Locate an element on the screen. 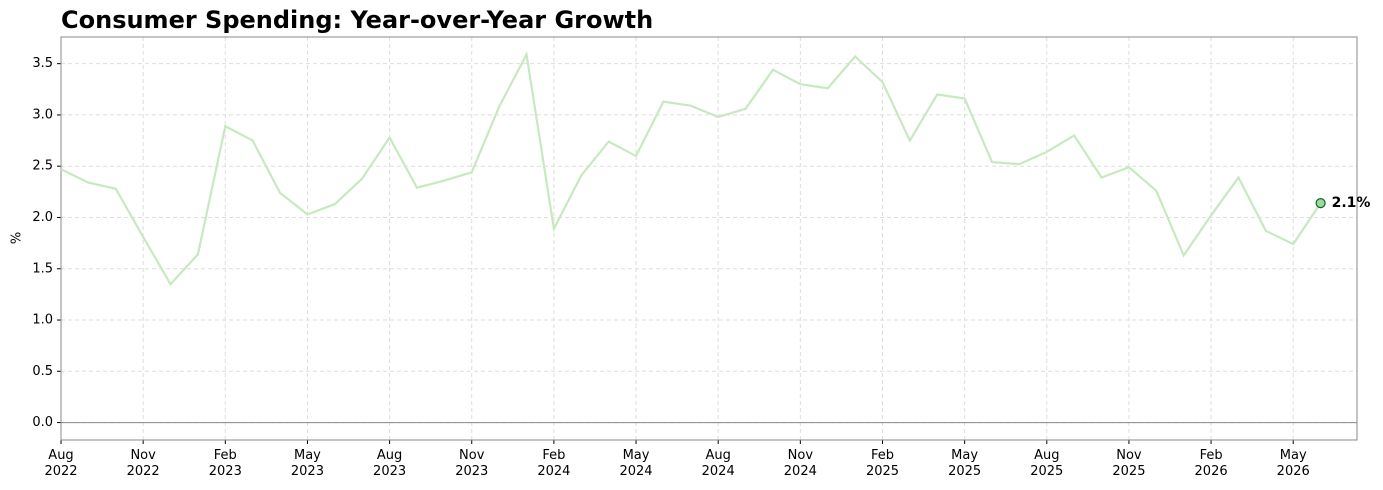  y-tick-label: 0.0 is located at coordinates (42, 422).